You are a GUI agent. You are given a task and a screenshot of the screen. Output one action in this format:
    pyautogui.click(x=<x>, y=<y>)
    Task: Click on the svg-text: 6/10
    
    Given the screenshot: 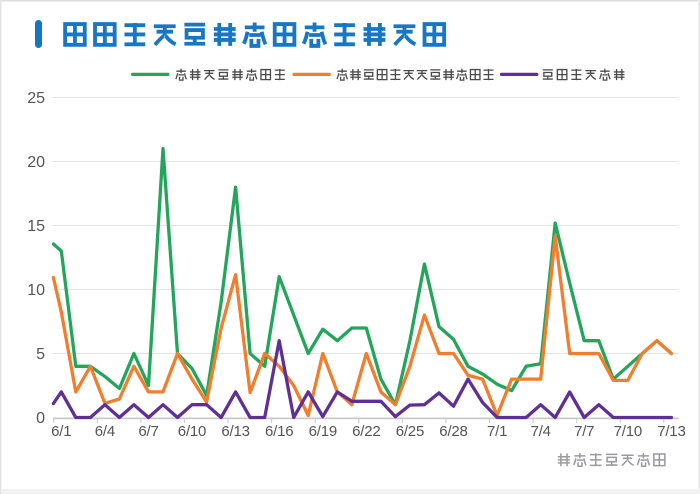 What is the action you would take?
    pyautogui.click(x=192, y=431)
    